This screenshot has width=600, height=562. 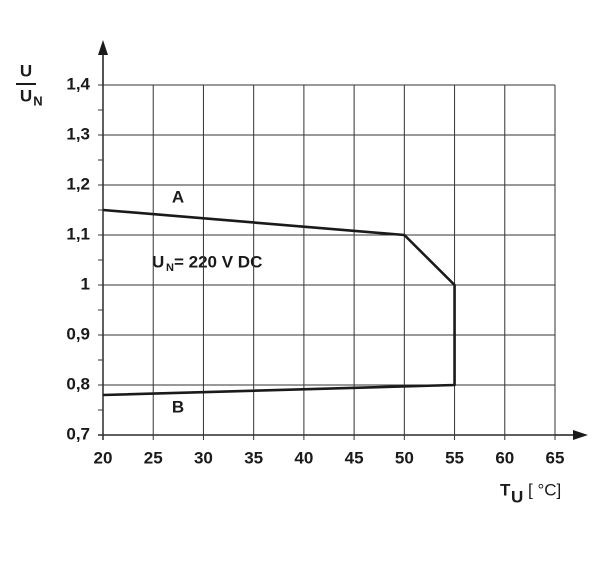 What do you see at coordinates (26, 95) in the screenshot?
I see `y-label-denominator: U` at bounding box center [26, 95].